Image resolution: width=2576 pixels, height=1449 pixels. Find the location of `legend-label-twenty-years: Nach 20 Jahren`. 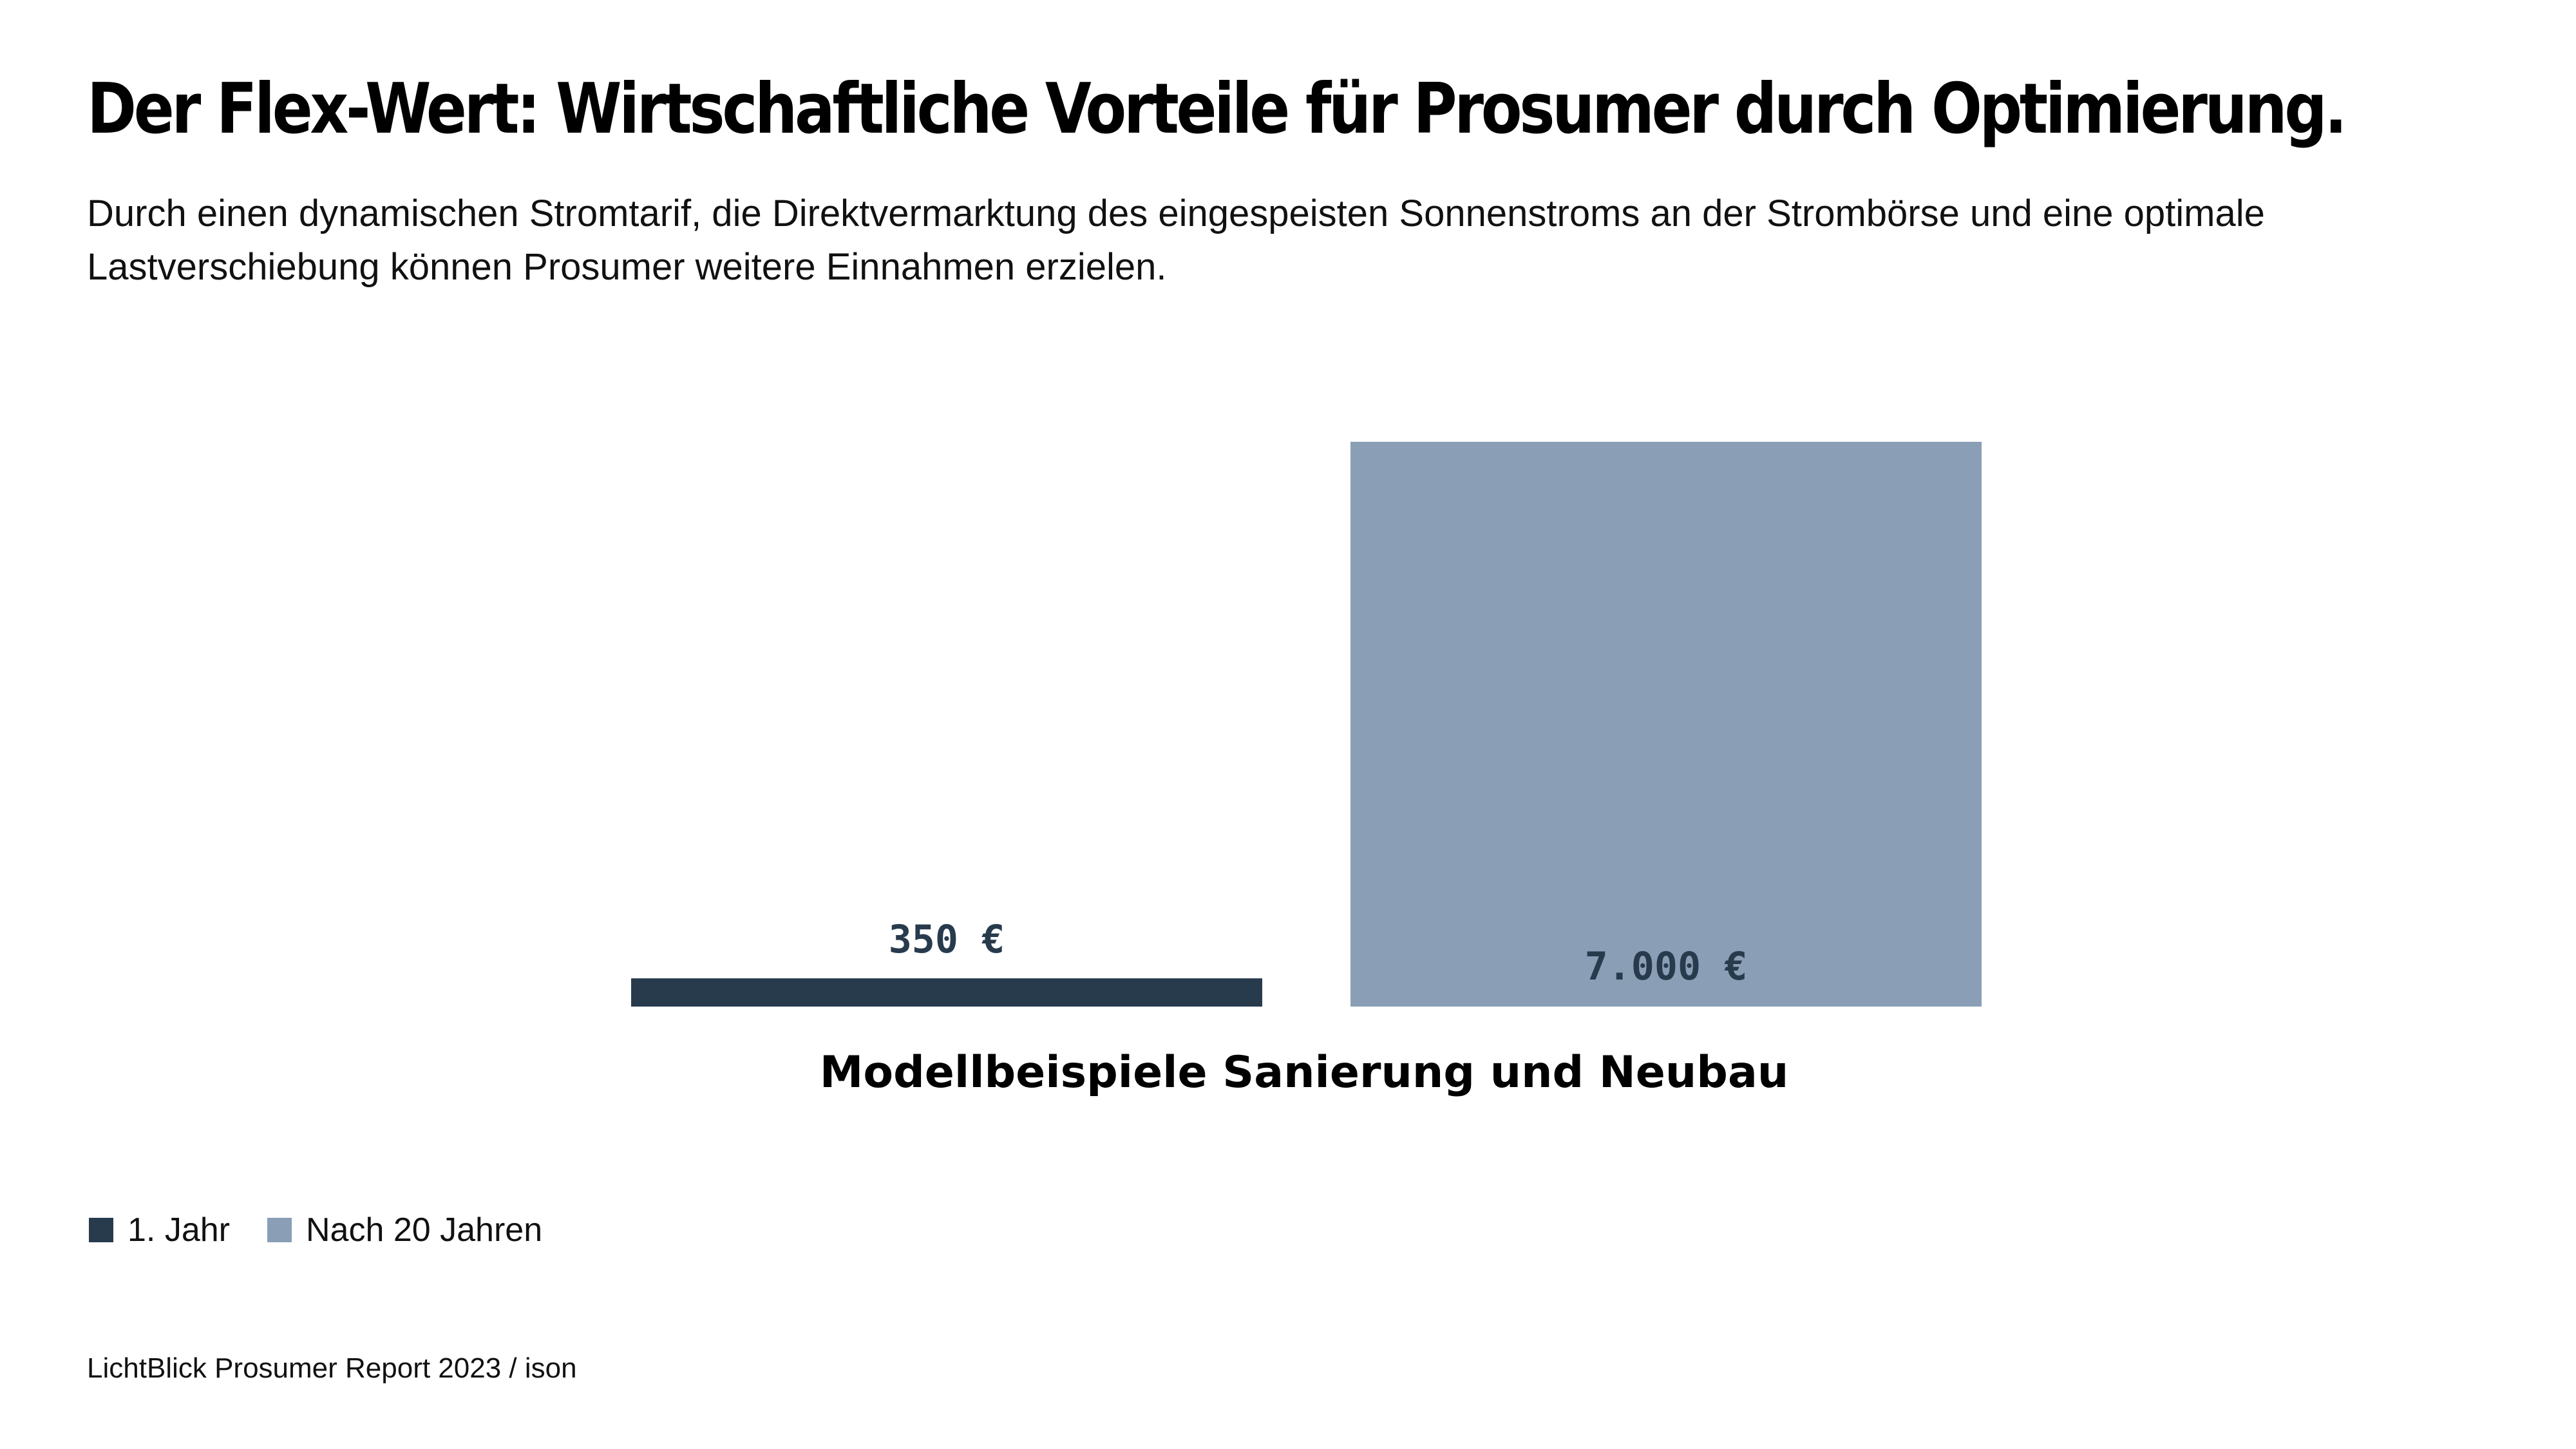

legend-label-twenty-years: Nach 20 Jahren is located at coordinates (424, 1230).